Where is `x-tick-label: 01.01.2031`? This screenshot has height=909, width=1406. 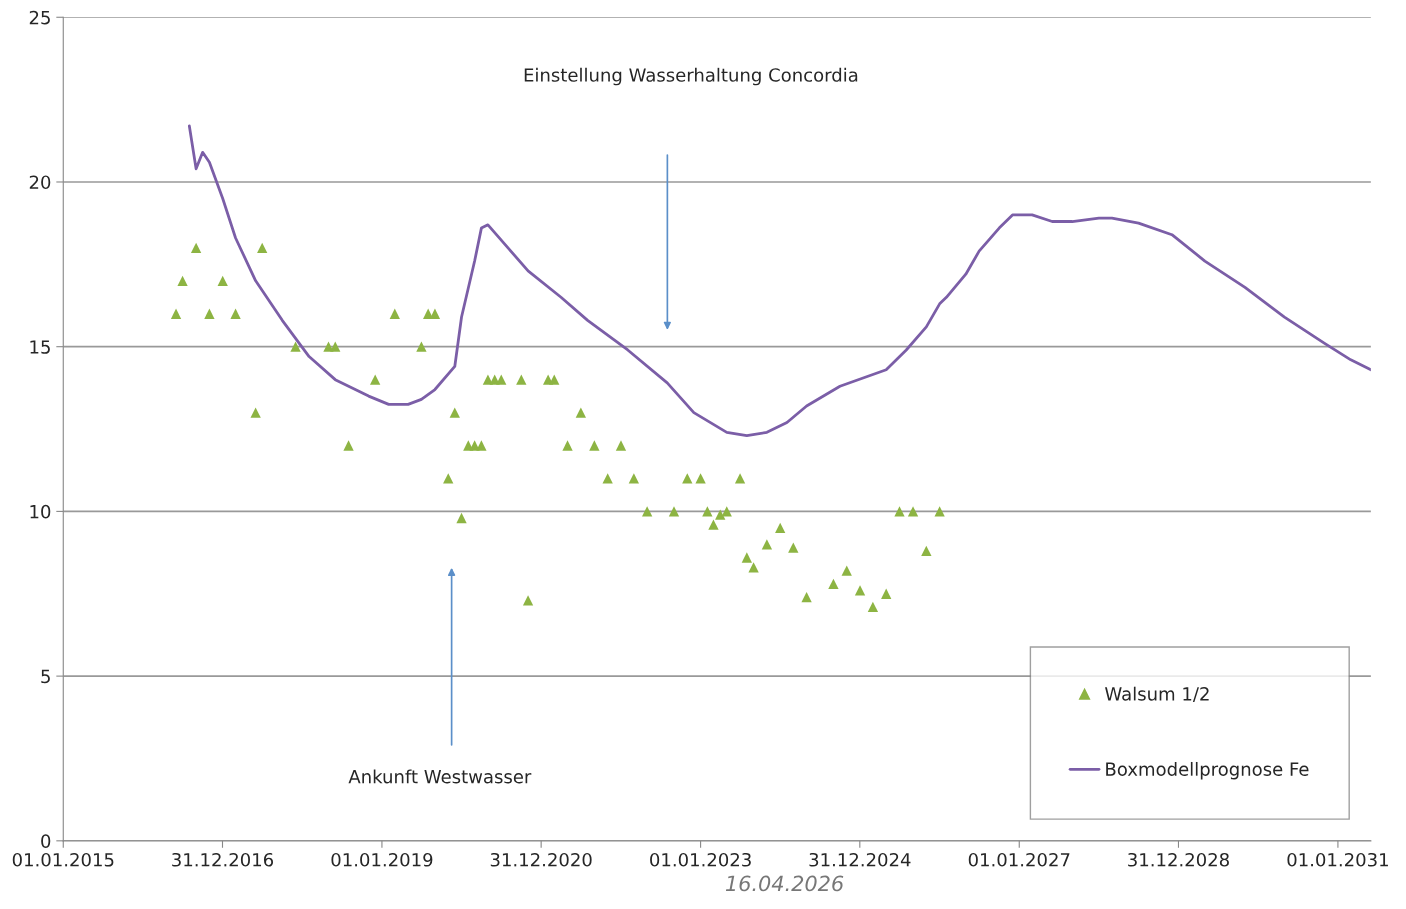
x-tick-label: 01.01.2031 is located at coordinates (1337, 859).